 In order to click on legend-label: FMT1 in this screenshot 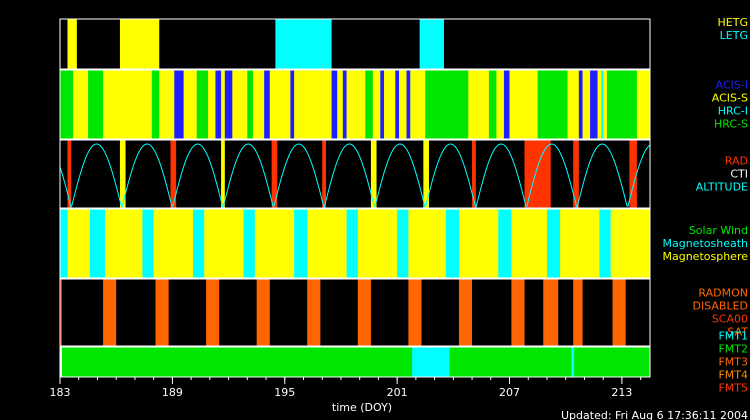, I will do `click(733, 336)`.